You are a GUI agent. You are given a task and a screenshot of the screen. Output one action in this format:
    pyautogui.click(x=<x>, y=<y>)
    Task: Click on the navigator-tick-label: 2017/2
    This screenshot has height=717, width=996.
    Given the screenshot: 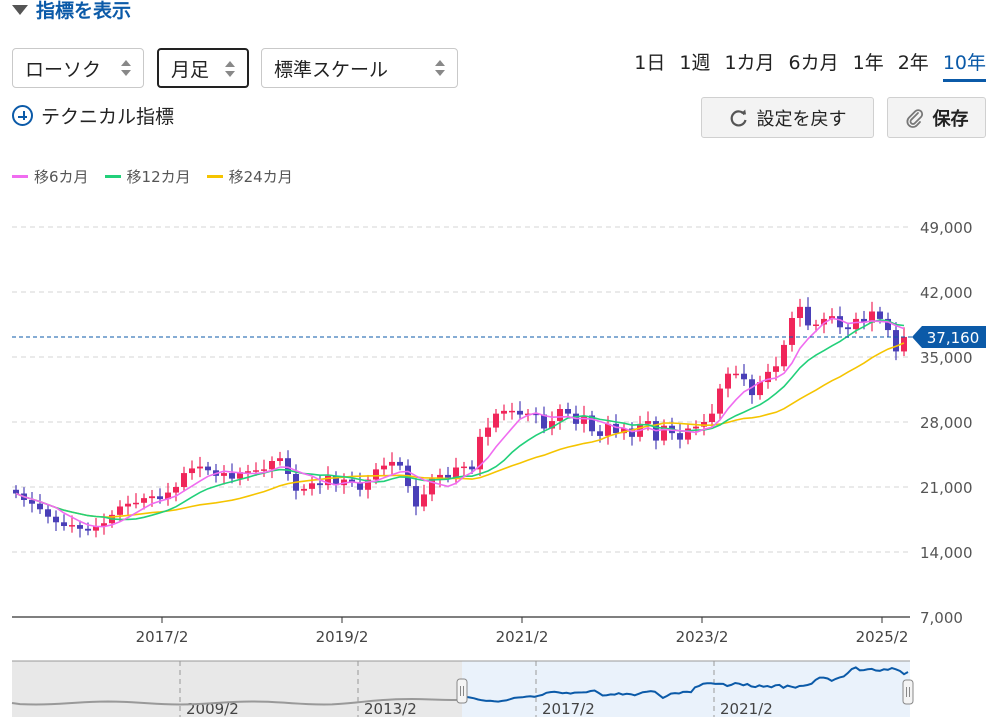 What is the action you would take?
    pyautogui.click(x=568, y=708)
    